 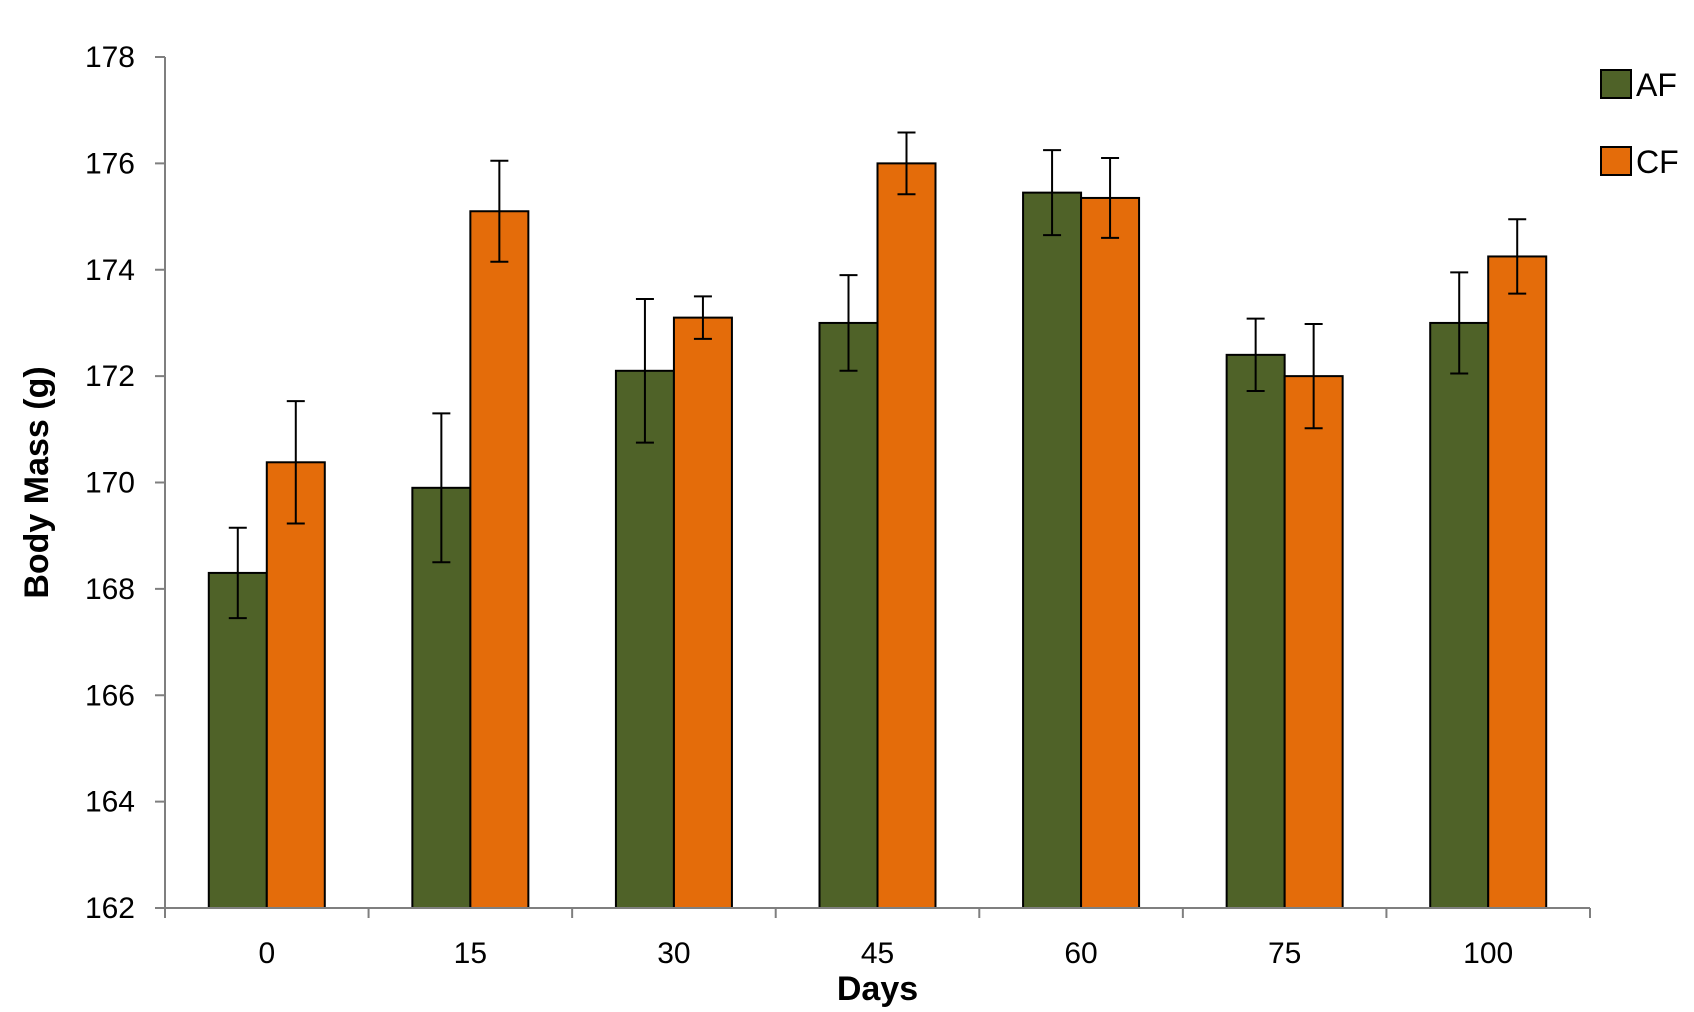 What do you see at coordinates (1616, 84) in the screenshot?
I see `legend-swatch-af` at bounding box center [1616, 84].